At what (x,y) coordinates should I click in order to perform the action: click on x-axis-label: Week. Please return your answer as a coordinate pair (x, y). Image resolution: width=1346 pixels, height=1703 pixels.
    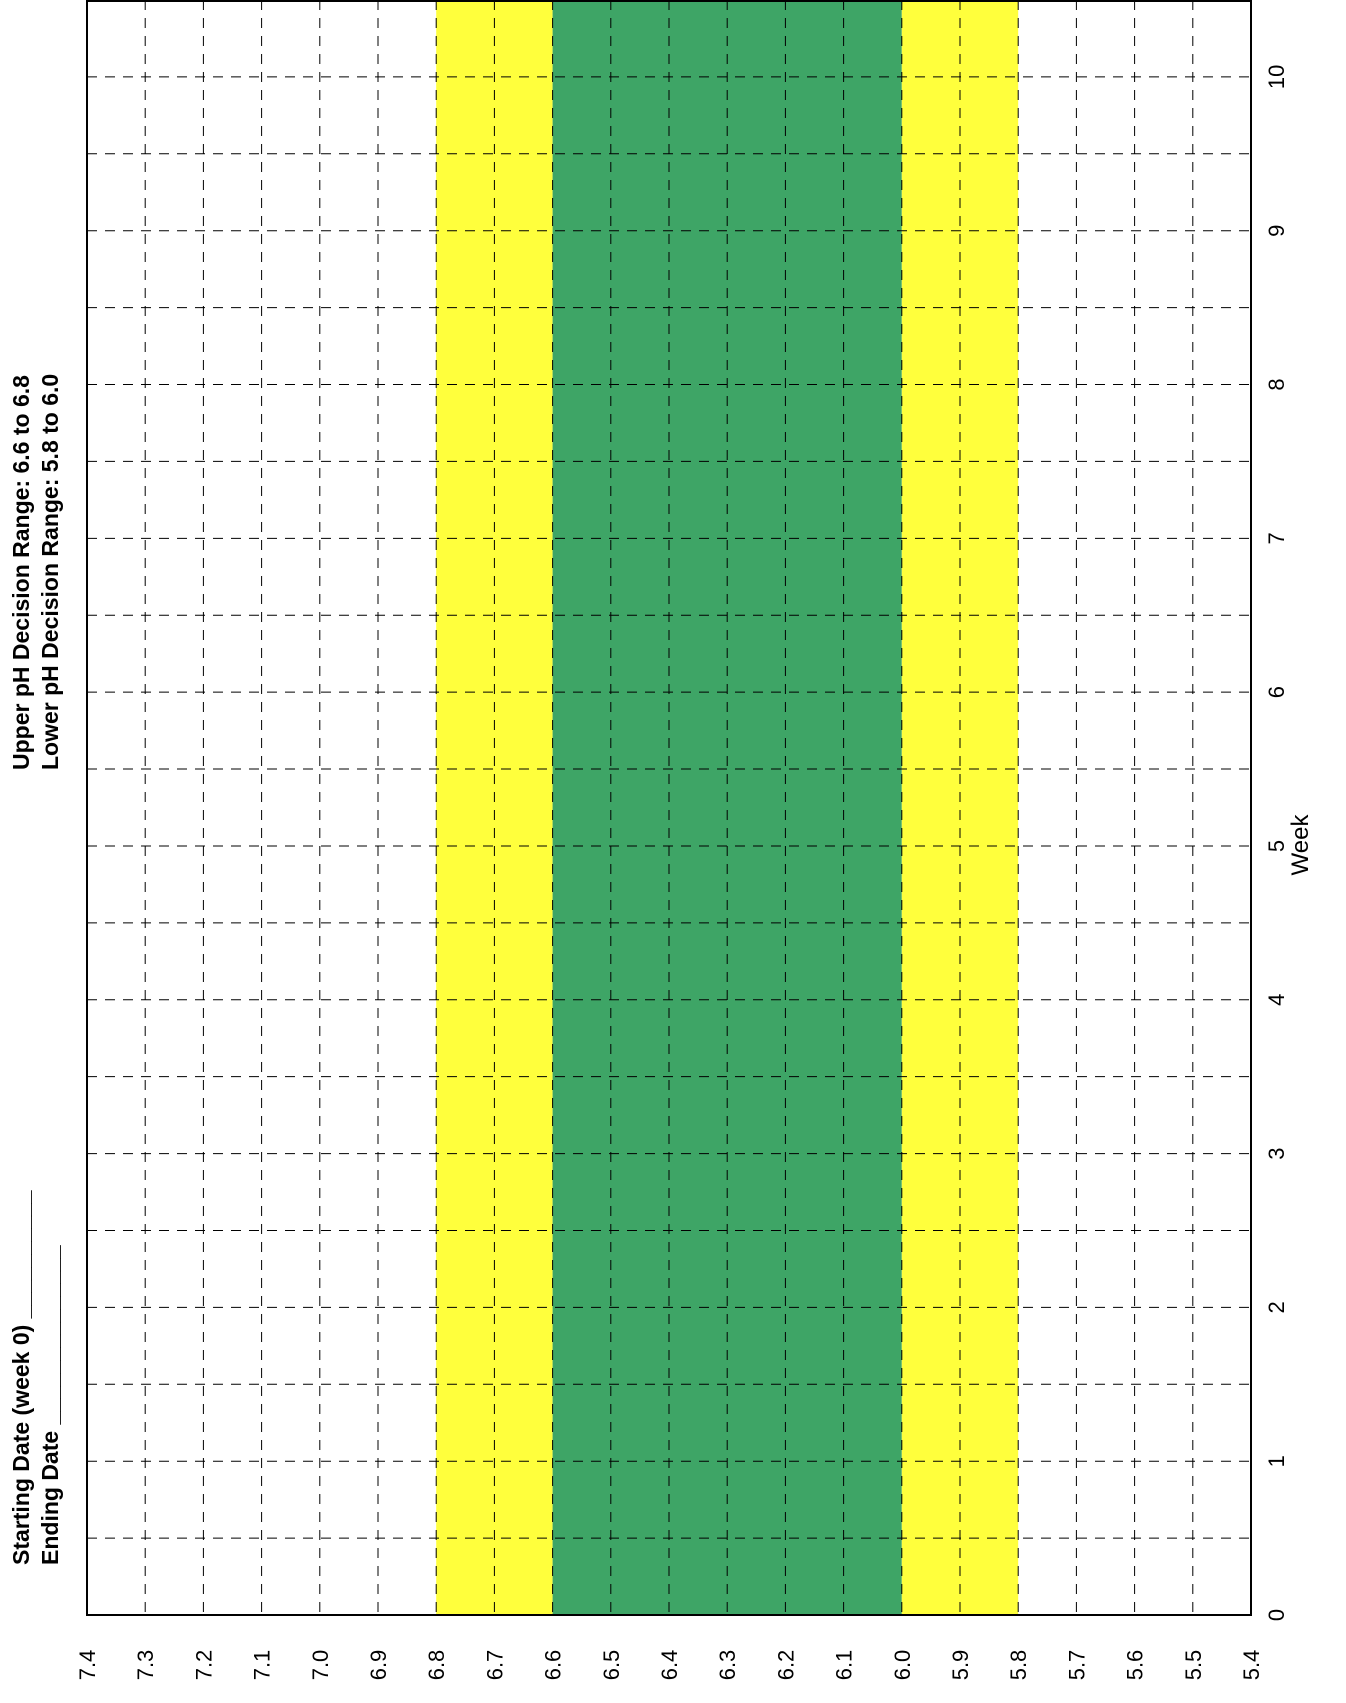
    Looking at the image, I should click on (1300, 845).